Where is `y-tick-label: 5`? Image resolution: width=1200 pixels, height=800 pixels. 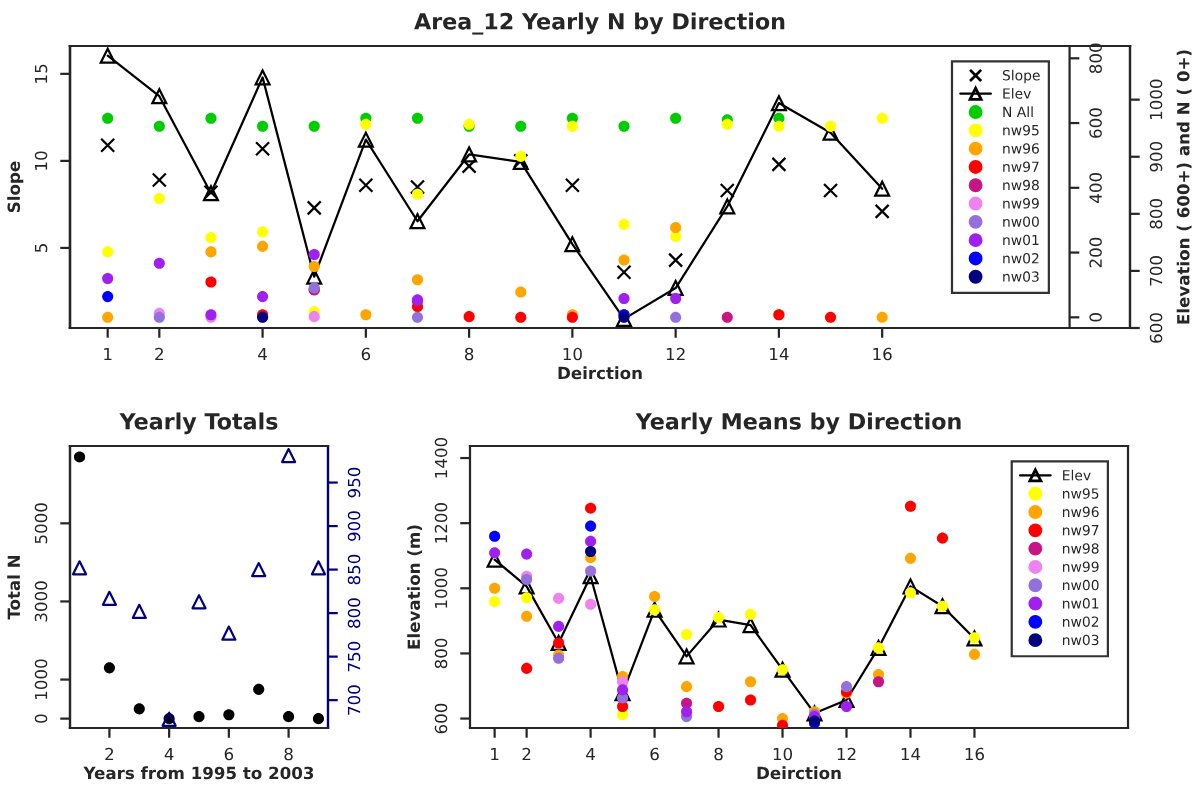 y-tick-label: 5 is located at coordinates (41, 248).